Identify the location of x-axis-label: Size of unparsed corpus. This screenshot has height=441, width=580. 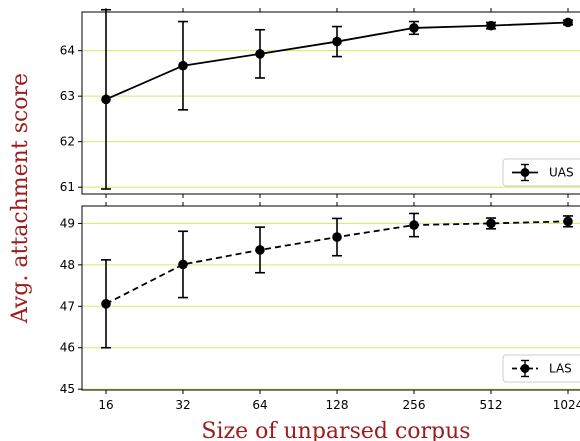
(335, 430).